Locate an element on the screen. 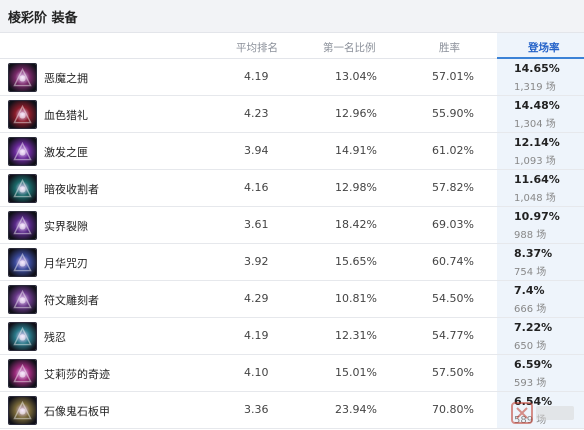 This screenshot has height=430, width=584. avg-rank-value: 3.36 is located at coordinates (256, 409).